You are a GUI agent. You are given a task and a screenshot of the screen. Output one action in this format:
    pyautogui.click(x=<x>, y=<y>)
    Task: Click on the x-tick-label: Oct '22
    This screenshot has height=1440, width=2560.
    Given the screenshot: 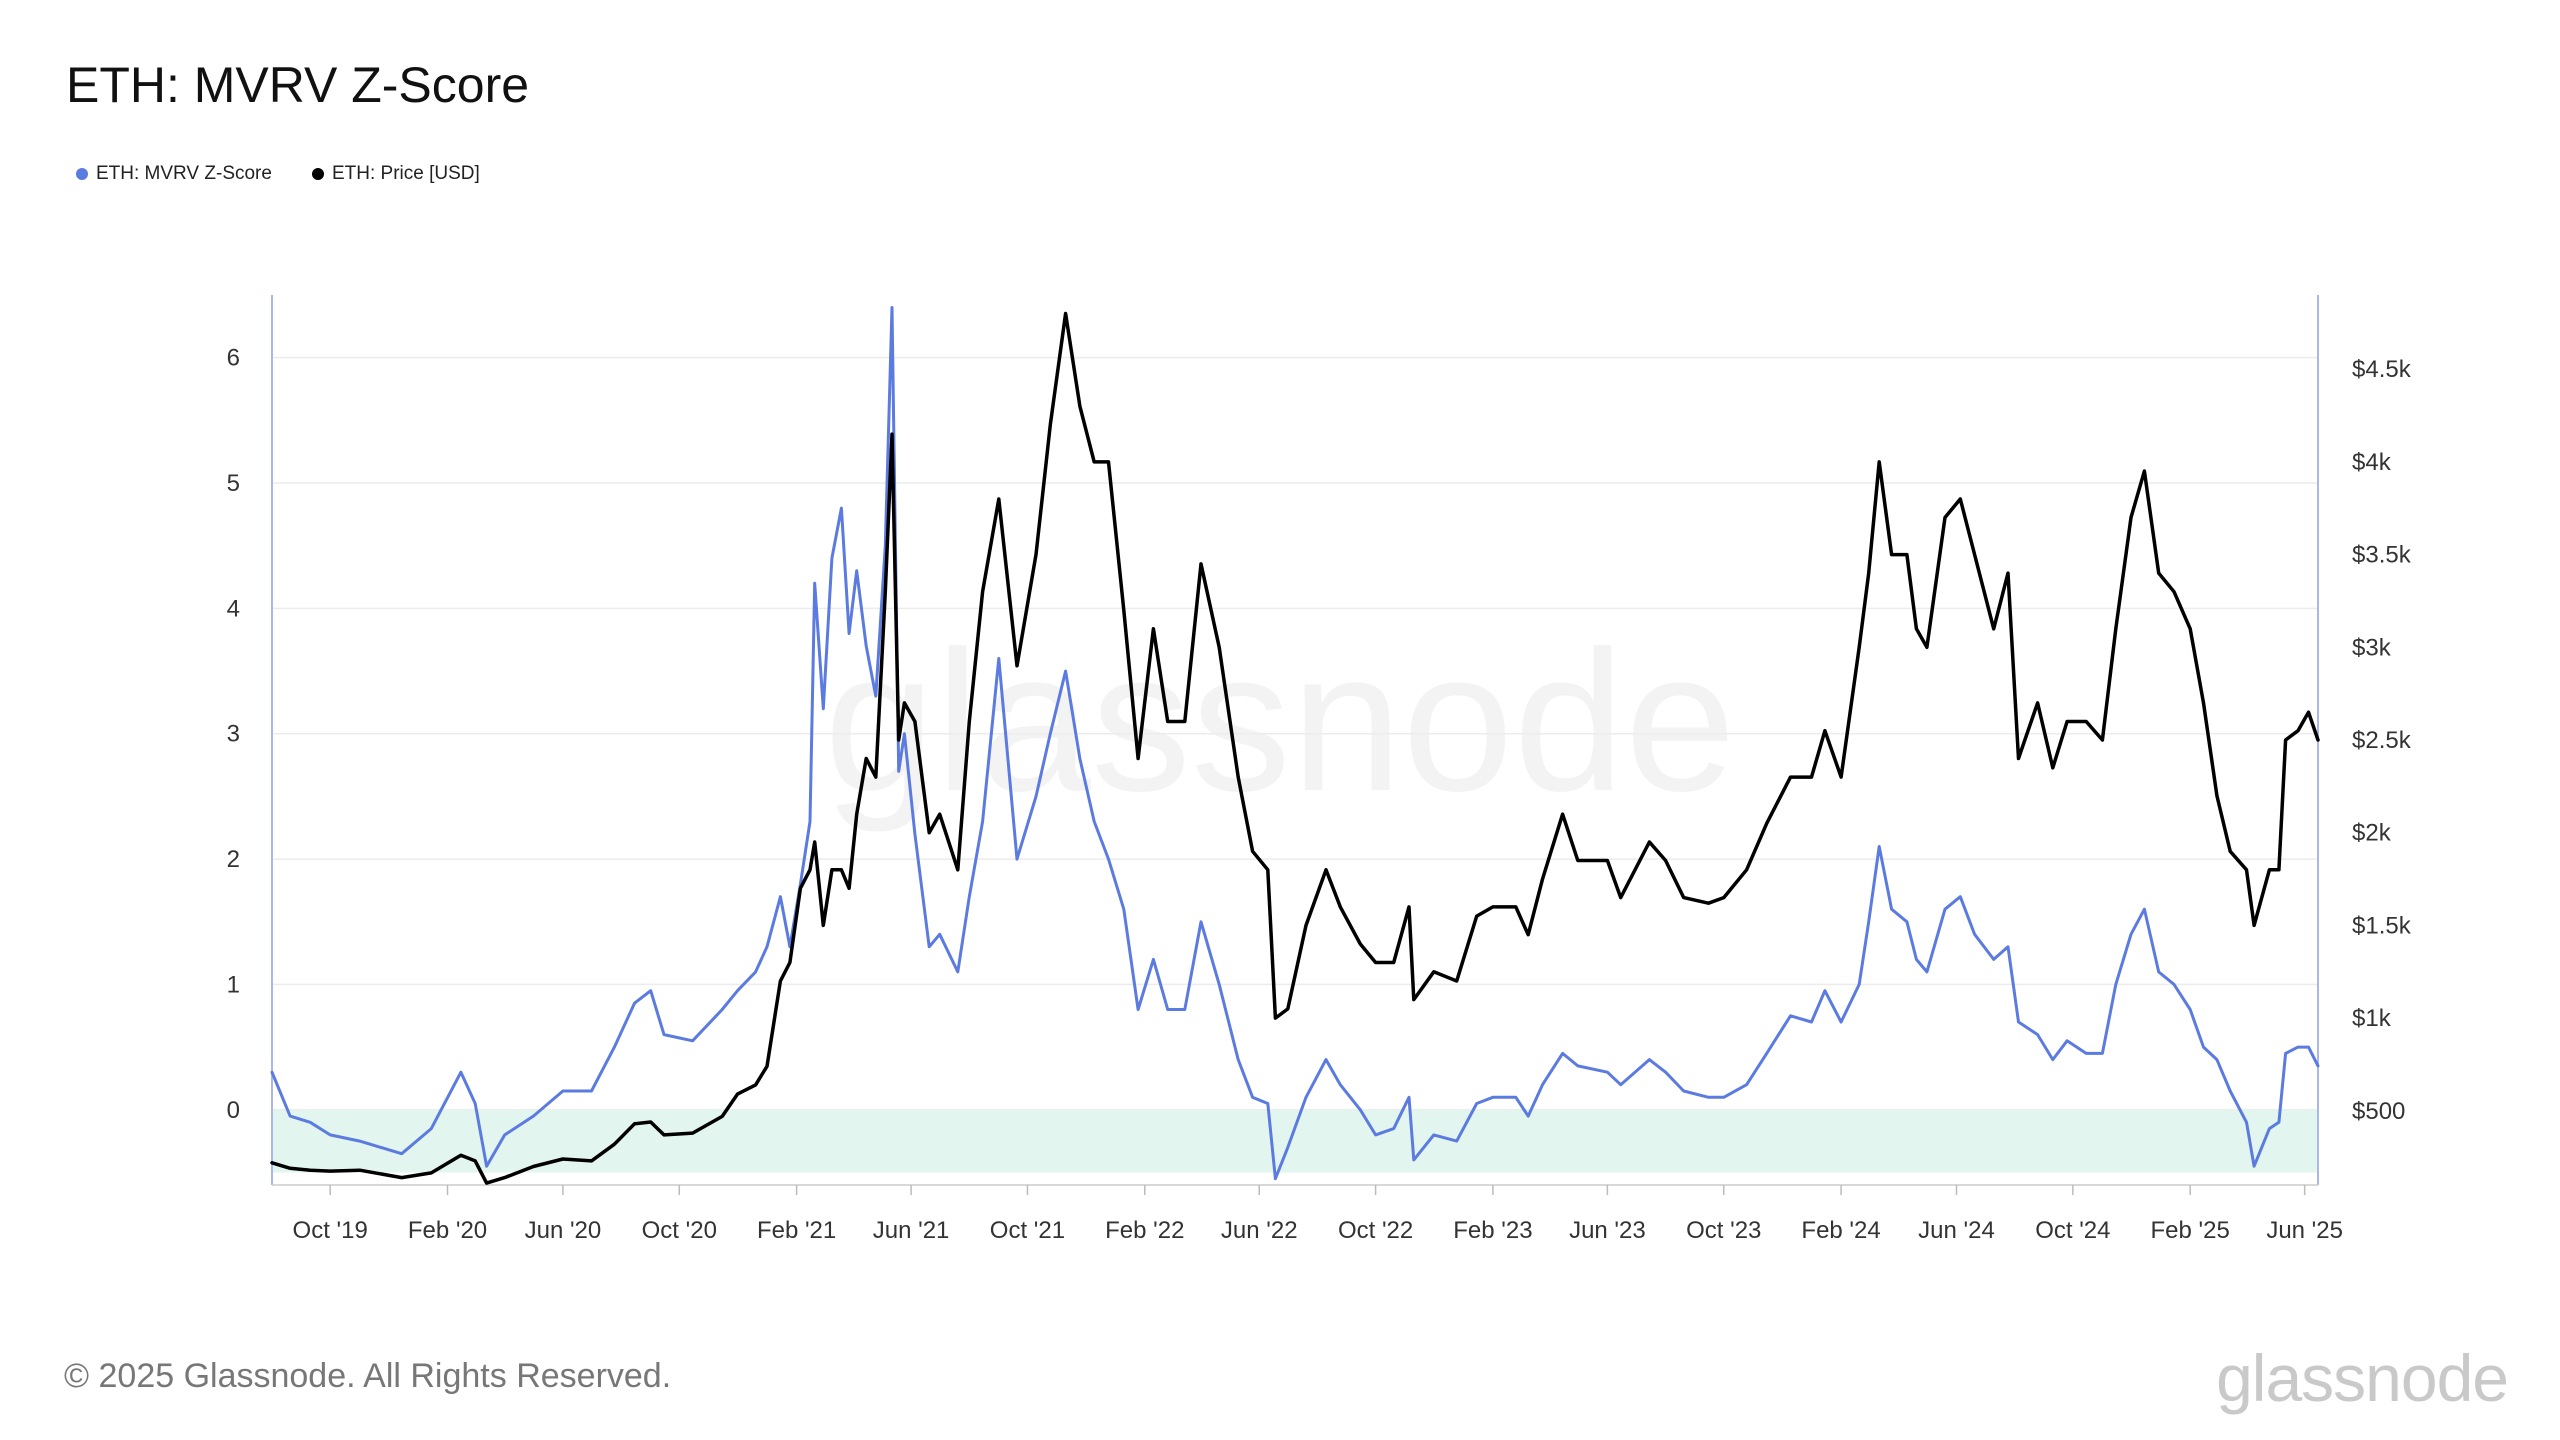 What is the action you would take?
    pyautogui.click(x=1375, y=1230)
    